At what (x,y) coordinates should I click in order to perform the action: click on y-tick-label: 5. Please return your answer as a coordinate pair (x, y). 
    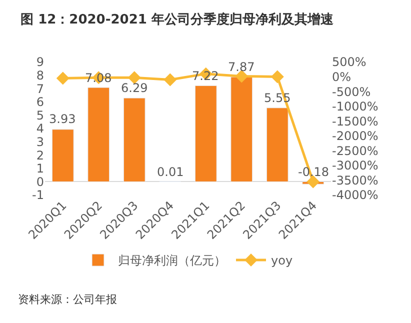
    Looking at the image, I should click on (40, 115).